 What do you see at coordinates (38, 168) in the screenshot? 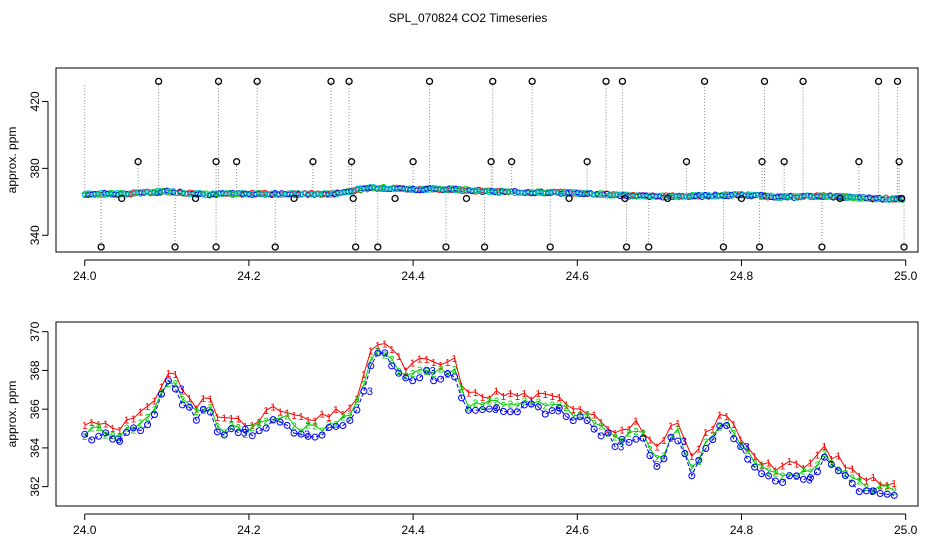
I see `top-y-axis: 340 380 420` at bounding box center [38, 168].